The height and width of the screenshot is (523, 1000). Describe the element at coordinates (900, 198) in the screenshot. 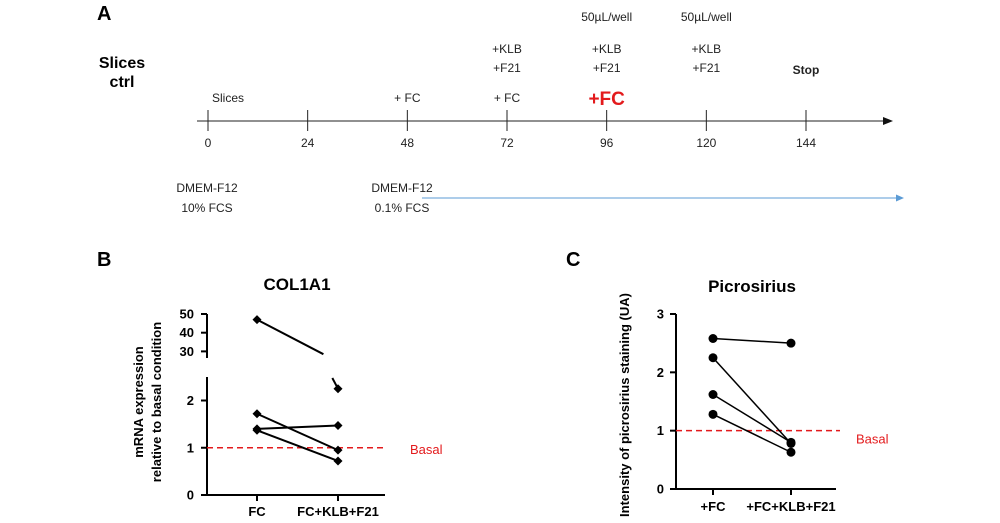

I see `medium-arrowhead` at that location.